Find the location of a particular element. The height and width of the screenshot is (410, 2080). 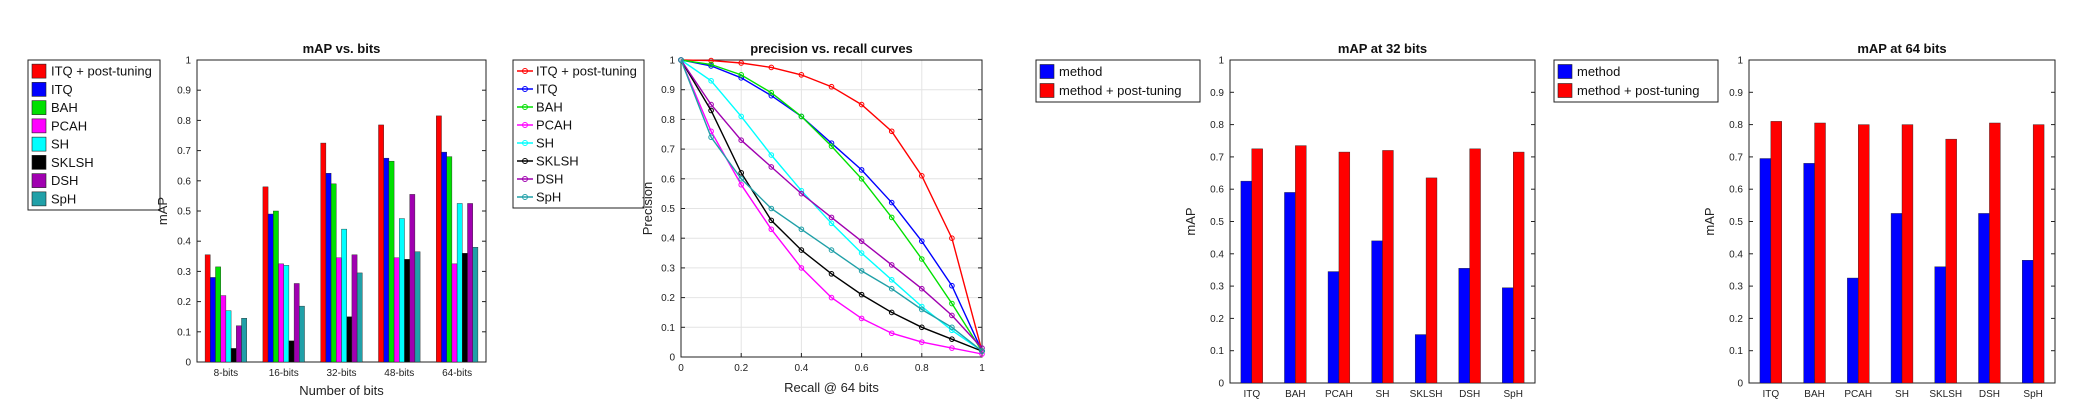

y-tick-label: 0.6 is located at coordinates (184, 181).